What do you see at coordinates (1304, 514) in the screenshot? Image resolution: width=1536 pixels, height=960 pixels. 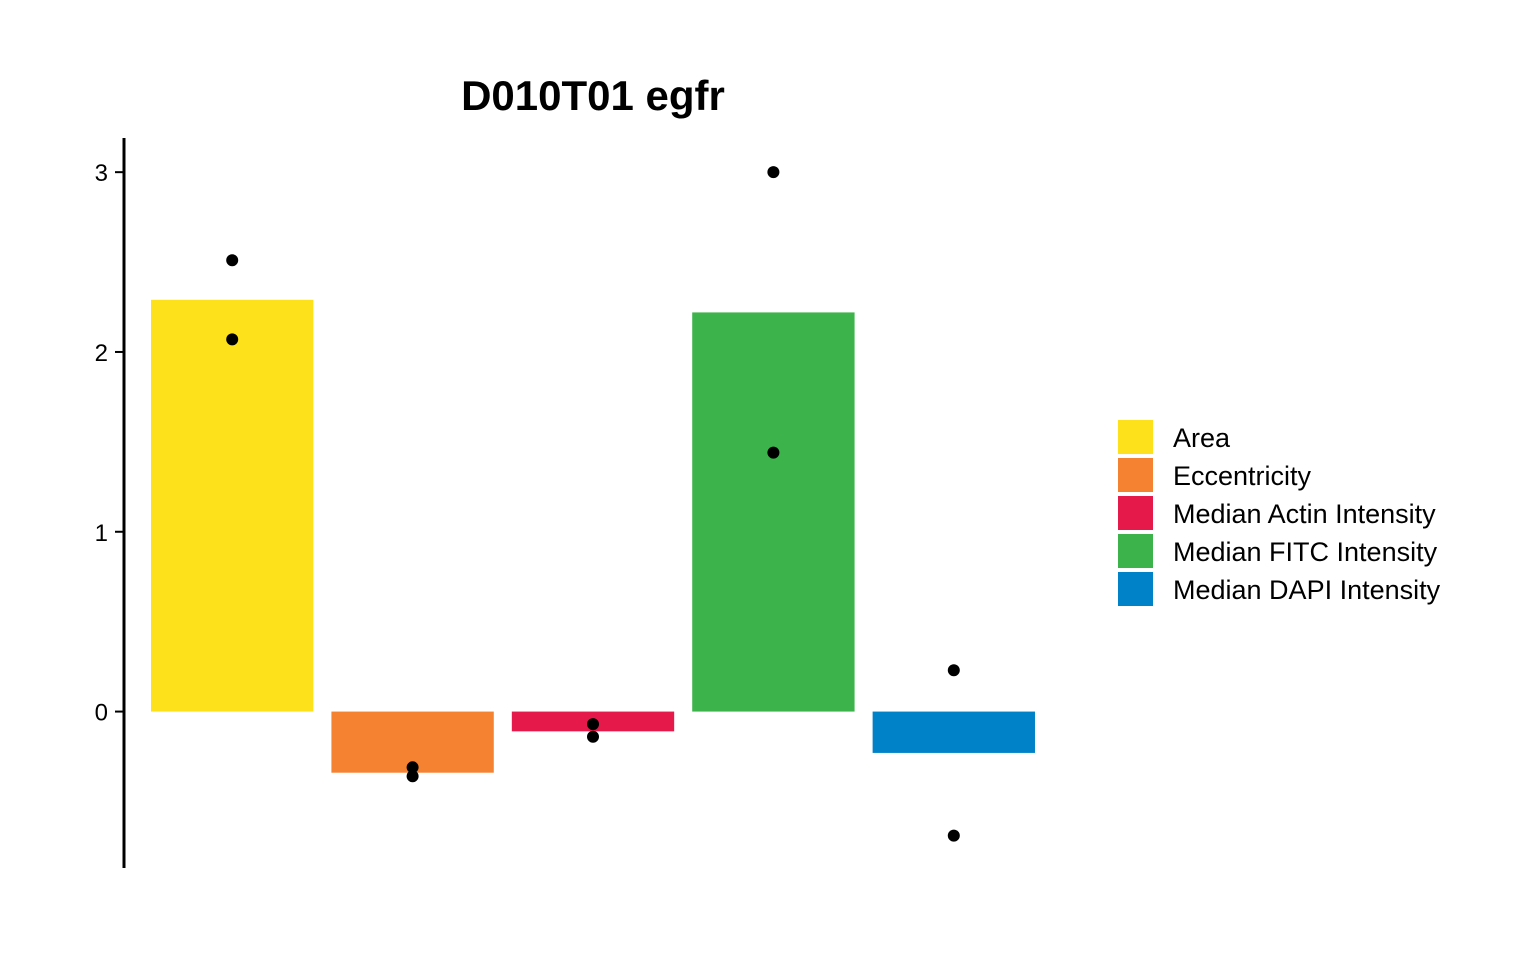 I see `legend-label: Median Actin Intensity` at bounding box center [1304, 514].